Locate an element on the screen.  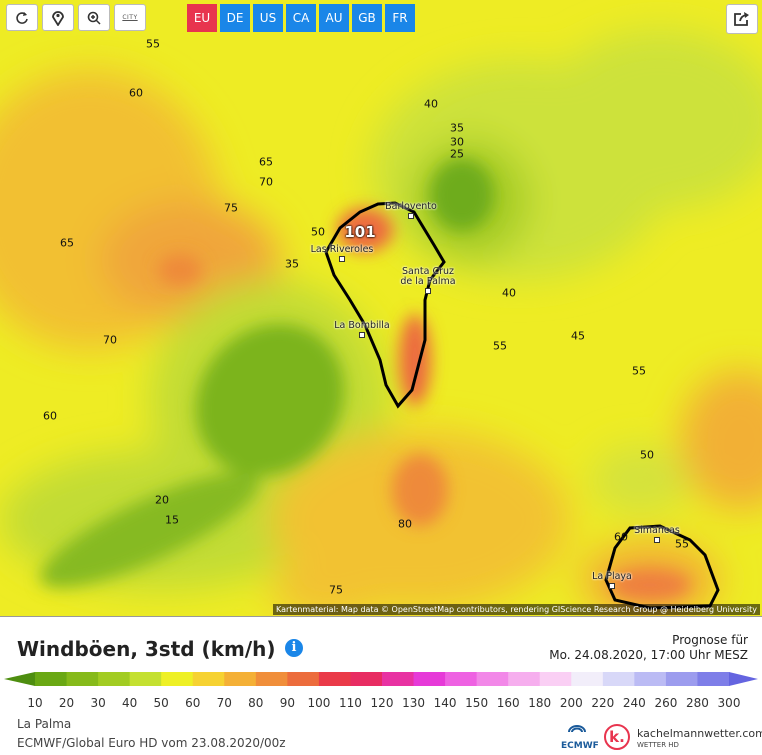
ecmwf-icon is located at coordinates (577, 729).